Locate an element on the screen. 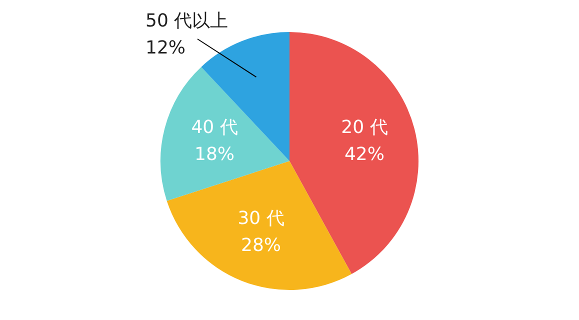  data-label: 18% is located at coordinates (214, 154).